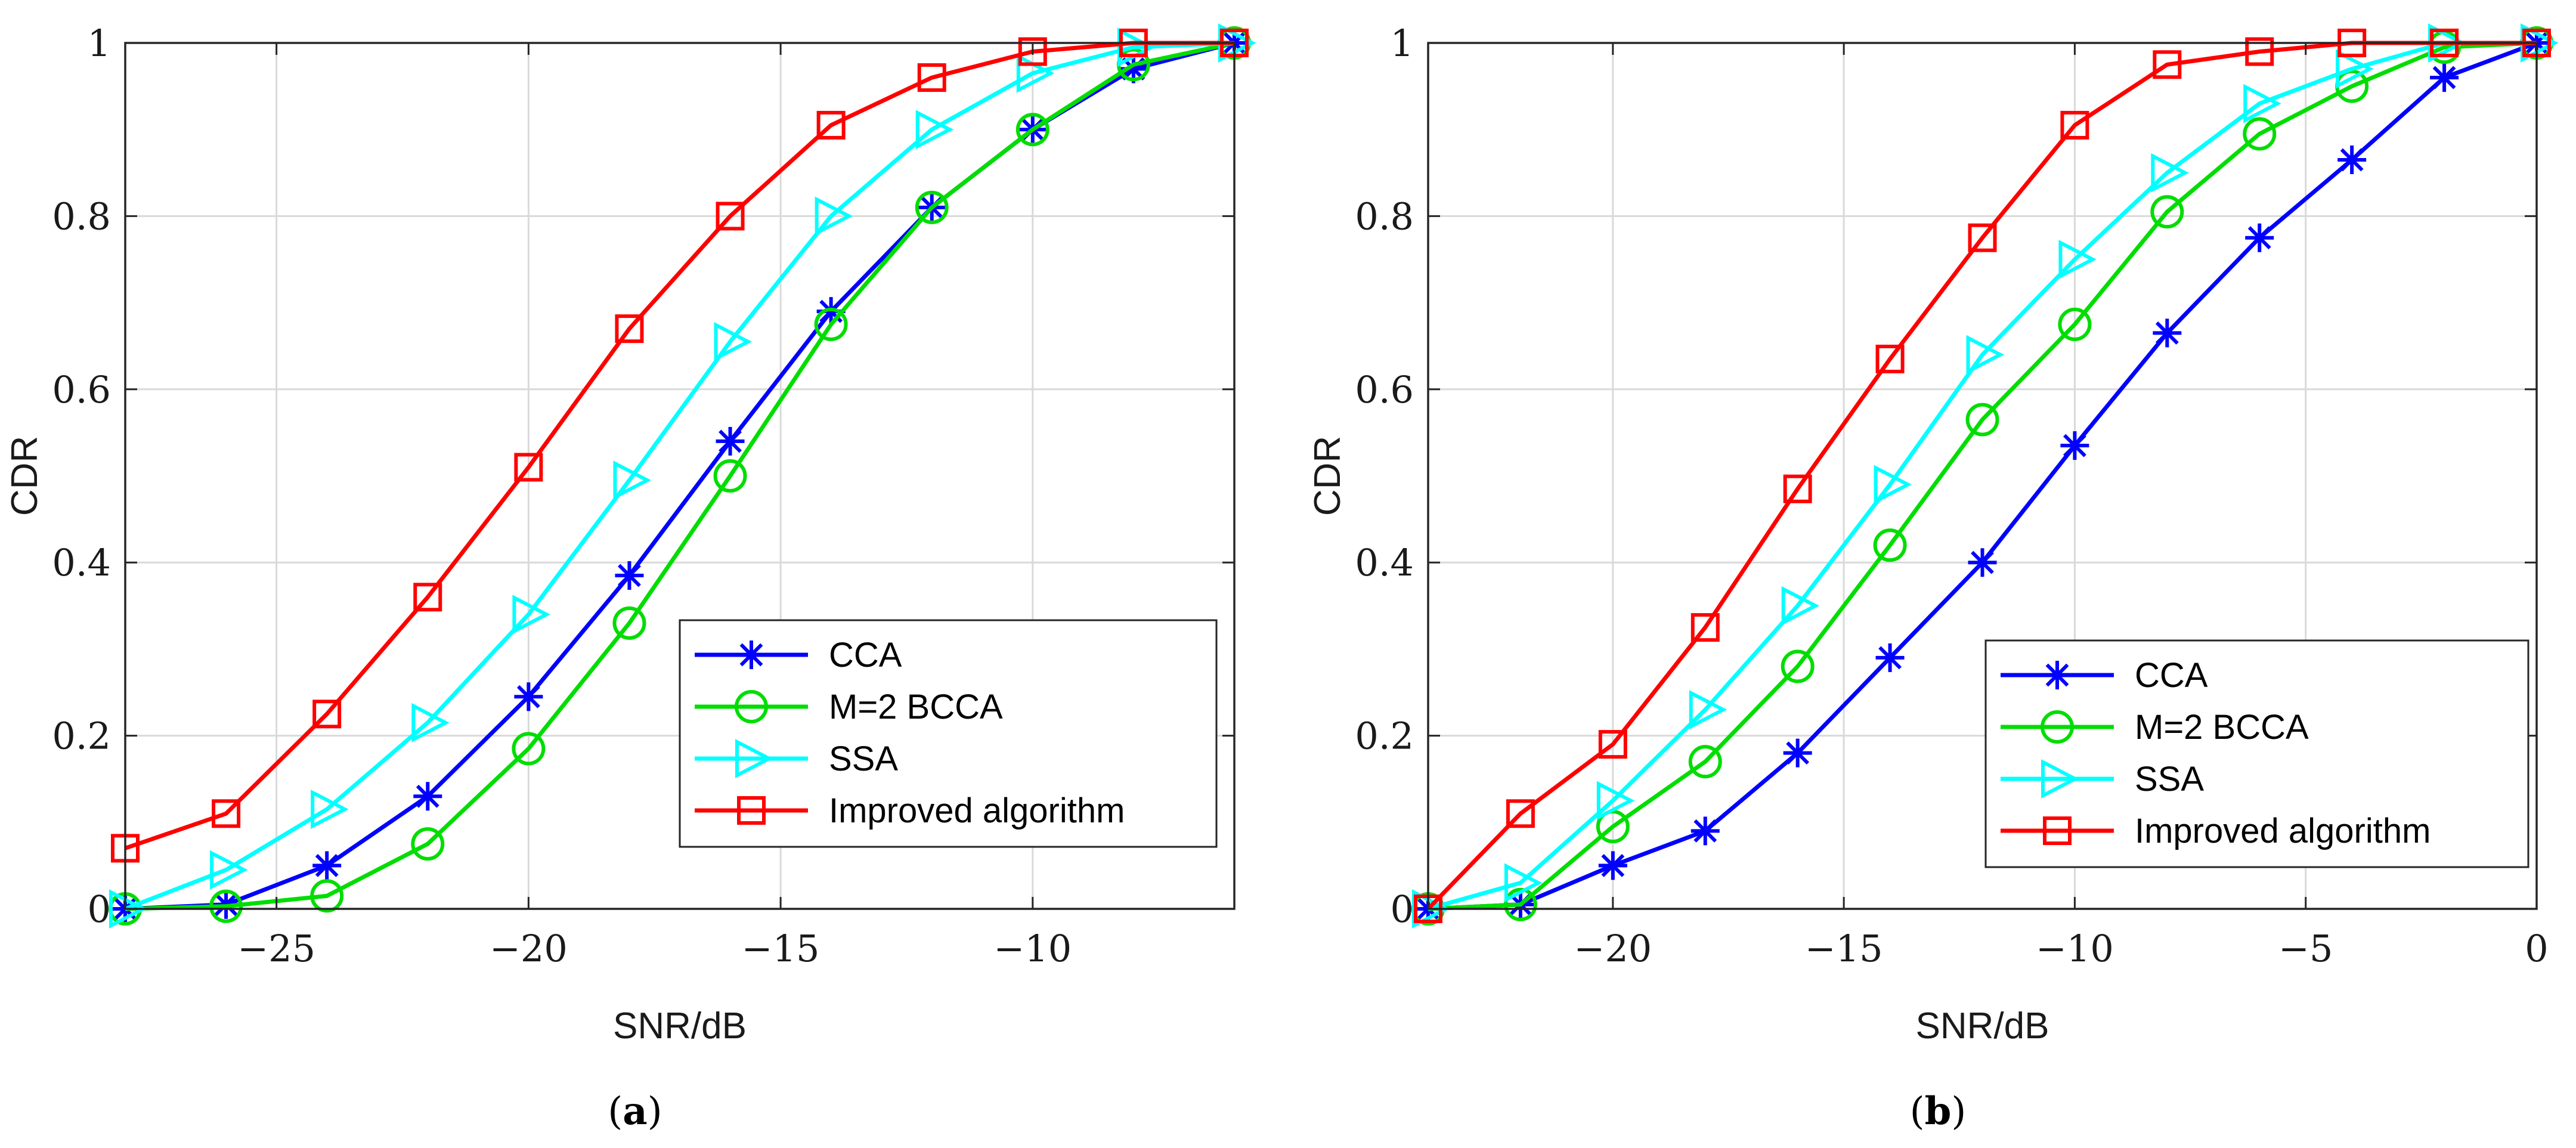 Image resolution: width=2576 pixels, height=1148 pixels. Describe the element at coordinates (635, 1111) in the screenshot. I see `panel-caption: (a)` at that location.